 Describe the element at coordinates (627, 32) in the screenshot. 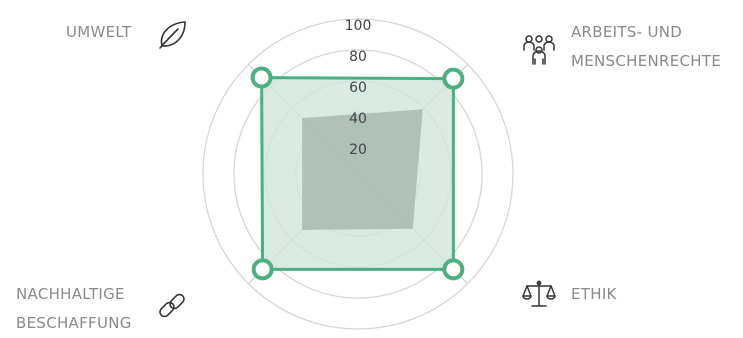

I see `label-arbeit-line-1: ARBEITS- UND` at that location.